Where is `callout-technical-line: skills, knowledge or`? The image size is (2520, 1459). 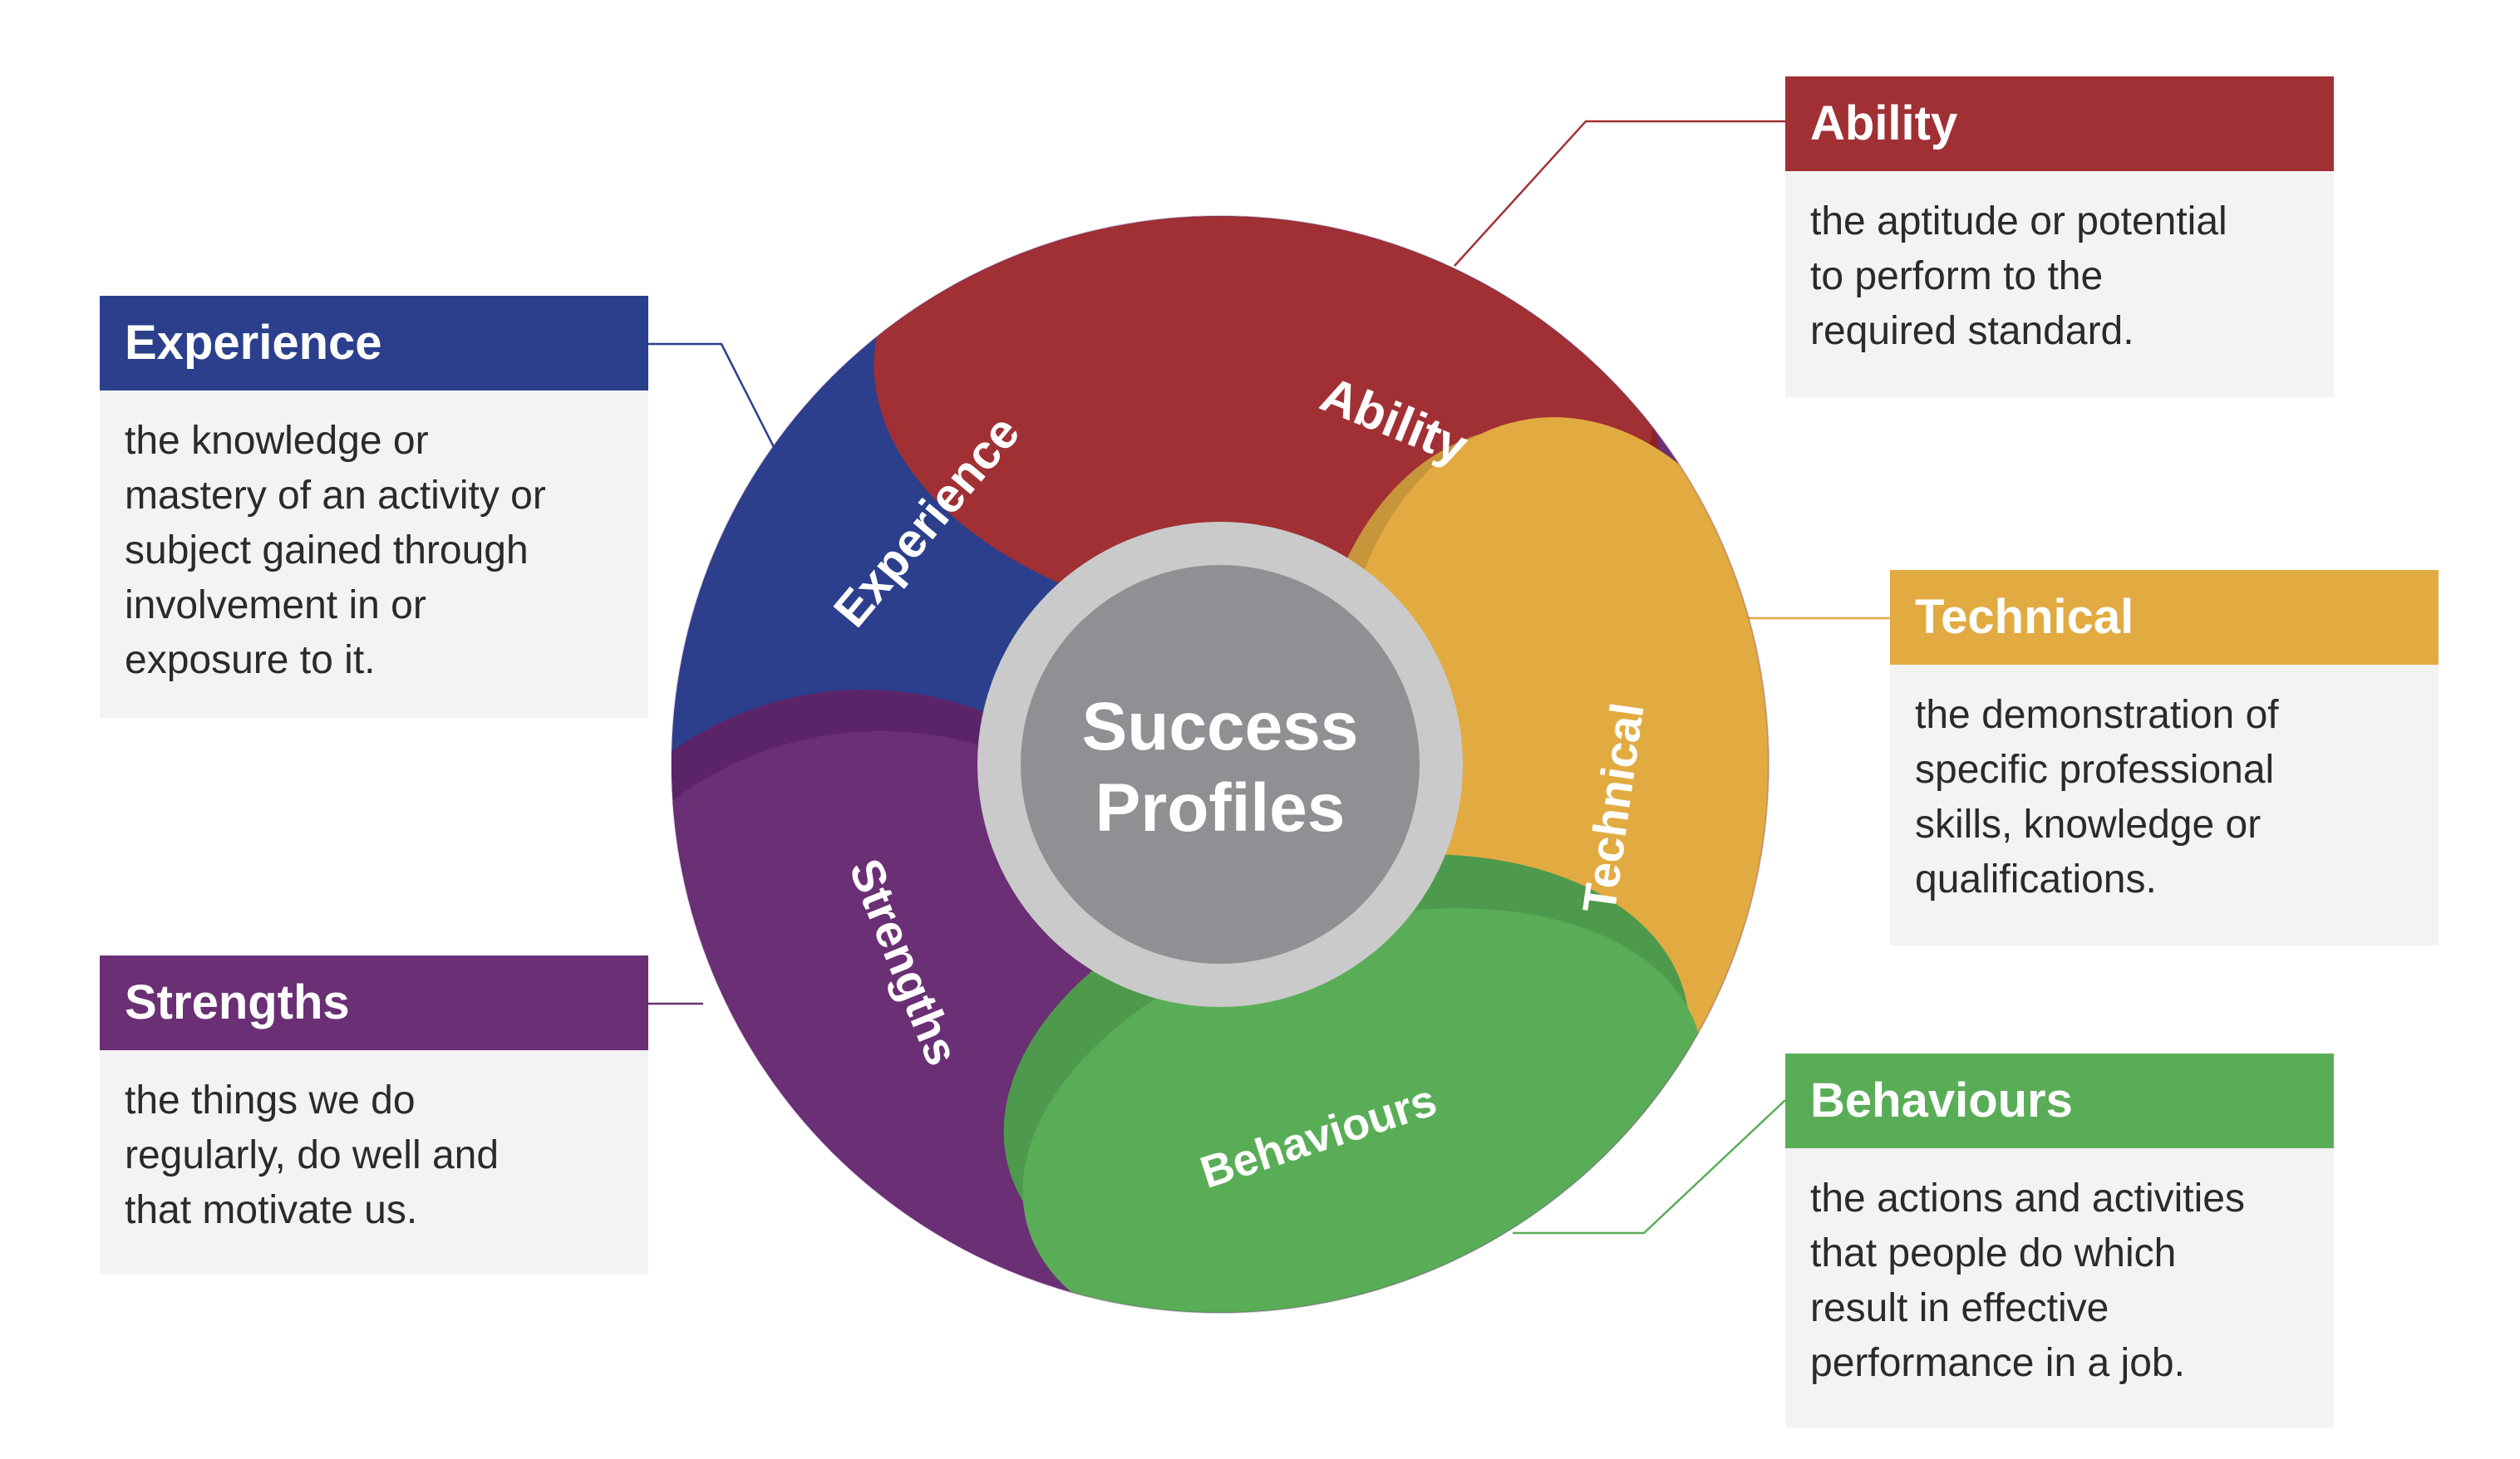
callout-technical-line: skills, knowledge or is located at coordinates (2088, 825).